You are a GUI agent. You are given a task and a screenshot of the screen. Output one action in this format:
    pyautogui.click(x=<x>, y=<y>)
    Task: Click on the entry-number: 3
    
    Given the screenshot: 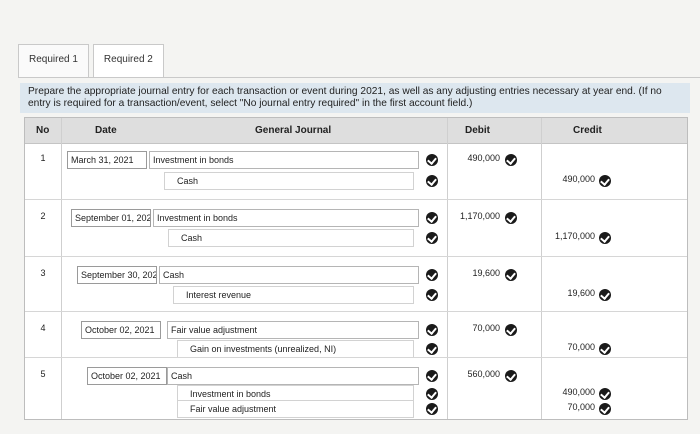 What is the action you would take?
    pyautogui.click(x=43, y=273)
    